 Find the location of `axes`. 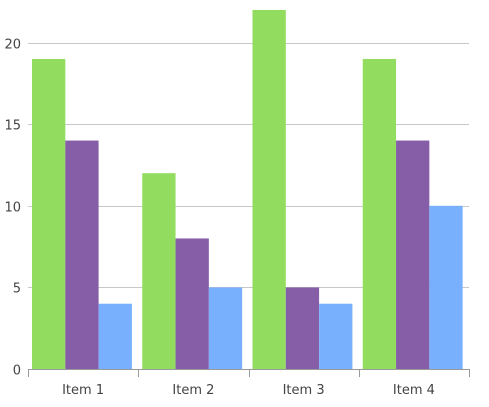

axes is located at coordinates (249, 373).